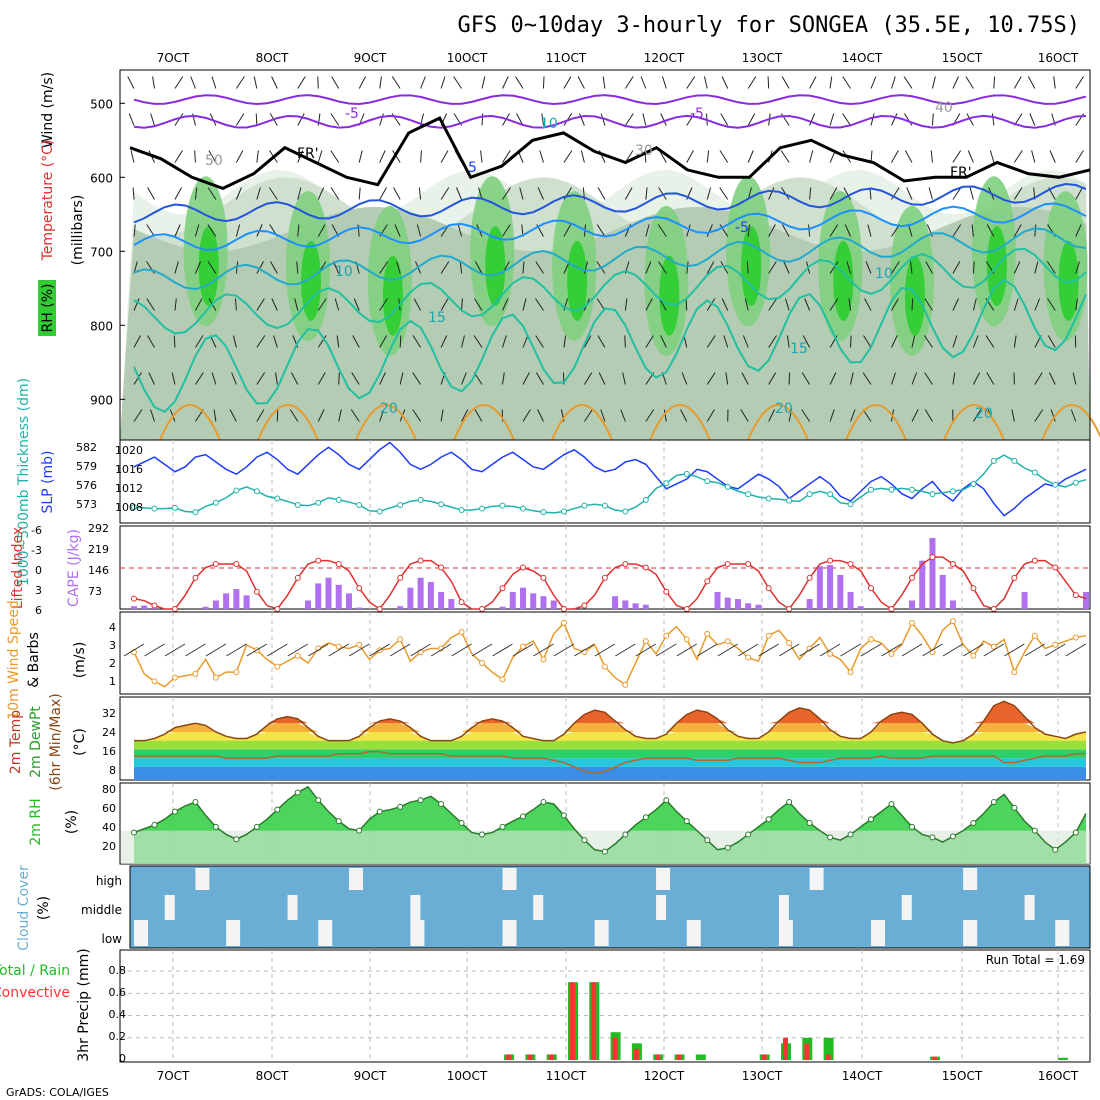 This screenshot has width=1100, height=1100. I want to click on date-label-top: 15OCT, so click(962, 58).